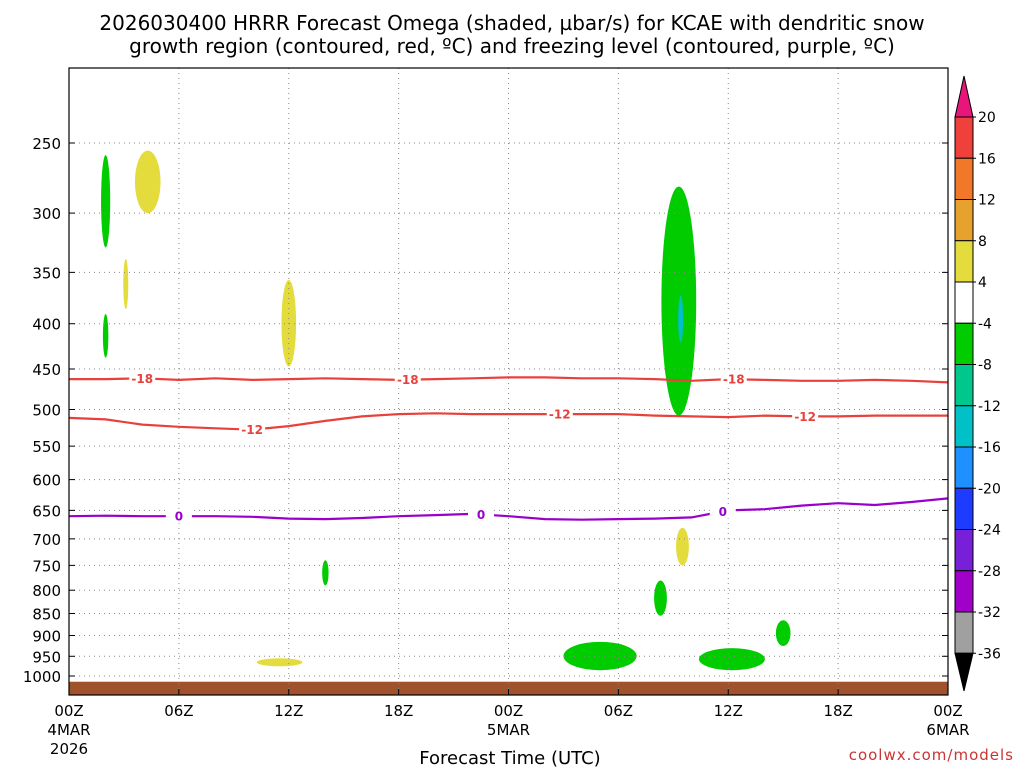 The image size is (1024, 768). I want to click on omega-region-teal-34z-core, so click(681, 319).